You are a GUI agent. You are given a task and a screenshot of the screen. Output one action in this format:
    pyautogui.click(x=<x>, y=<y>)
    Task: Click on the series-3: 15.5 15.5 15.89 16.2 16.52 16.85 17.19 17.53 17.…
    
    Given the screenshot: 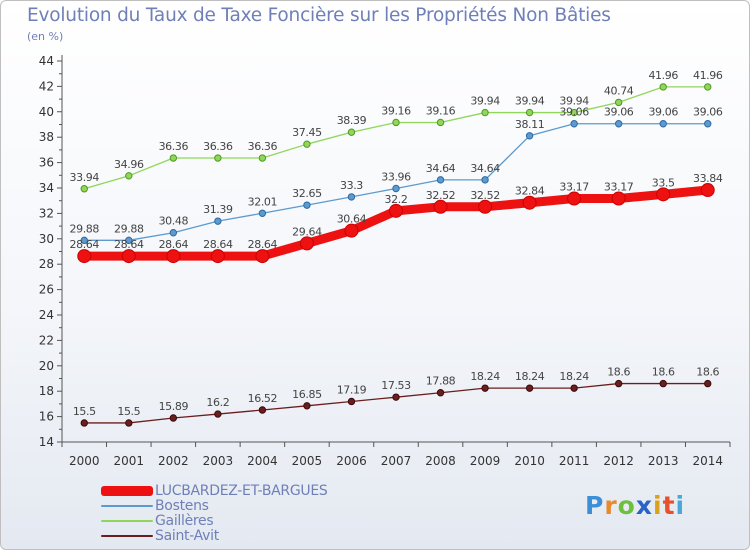 What is the action you would take?
    pyautogui.click(x=396, y=396)
    